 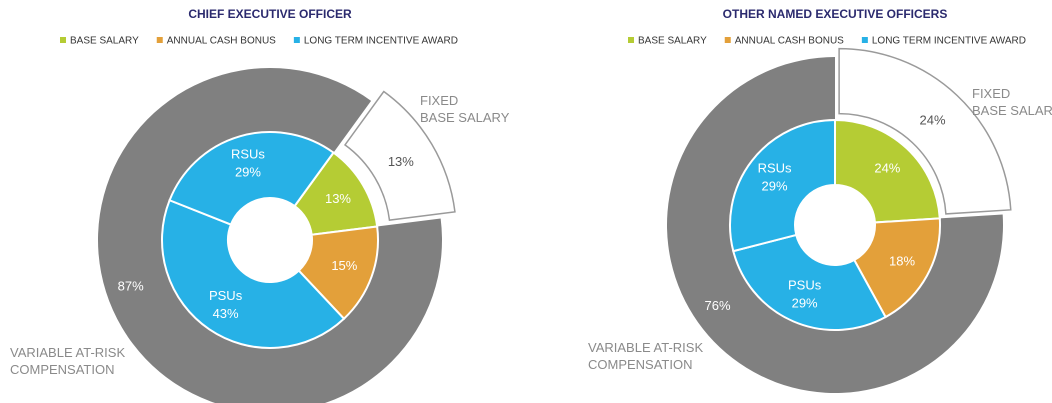 What do you see at coordinates (835, 14) in the screenshot?
I see `chart-title: OTHER NAMED EXECUTIVE OFFICERS` at bounding box center [835, 14].